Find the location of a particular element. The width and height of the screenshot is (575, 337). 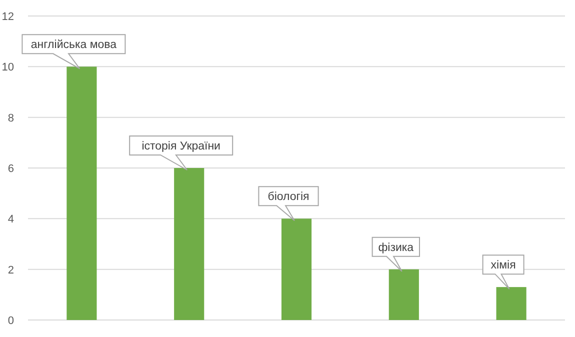

y-tick-label: 0 is located at coordinates (11, 321).